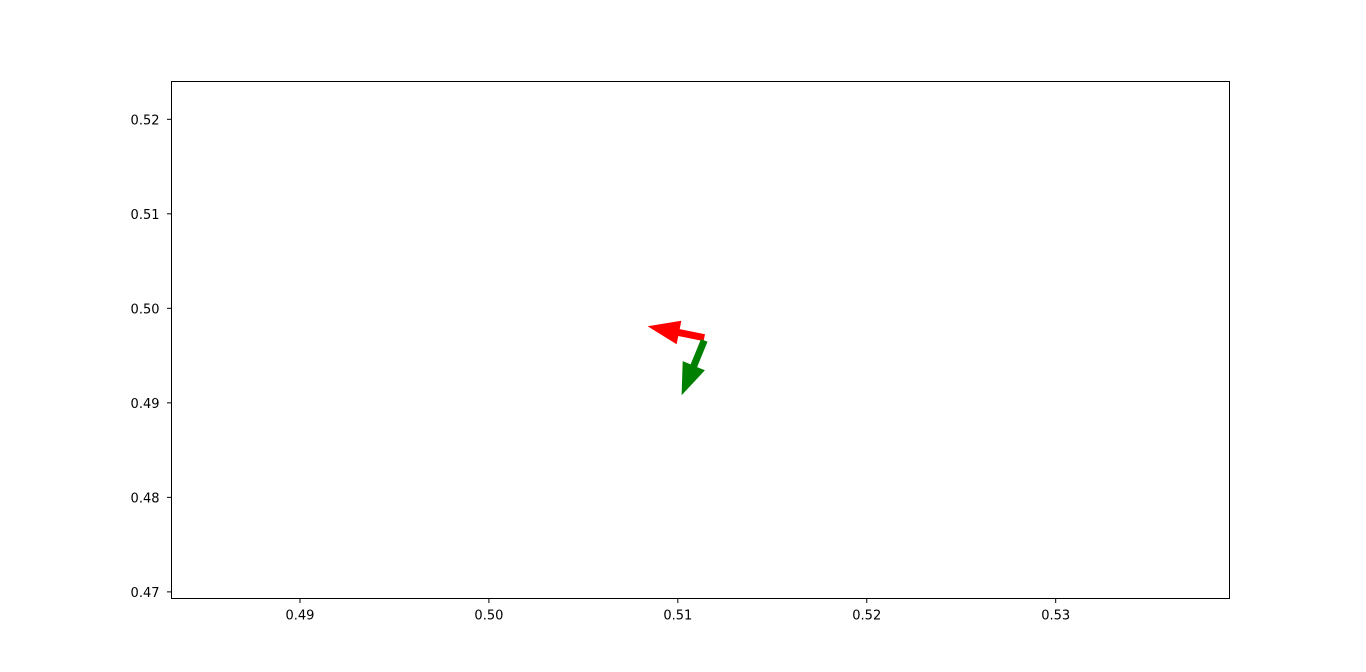 The width and height of the screenshot is (1366, 672). I want to click on arrows-layer, so click(678, 358).